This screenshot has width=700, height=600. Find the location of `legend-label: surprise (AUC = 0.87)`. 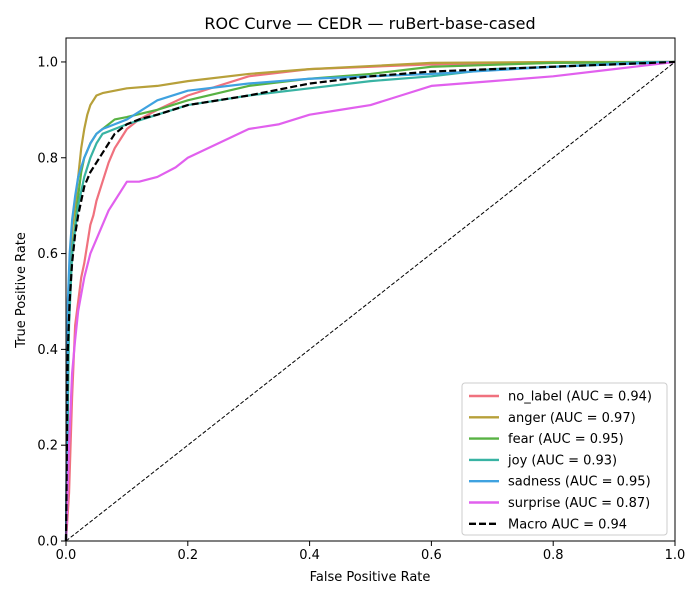

legend-label: surprise (AUC = 0.87) is located at coordinates (579, 503).